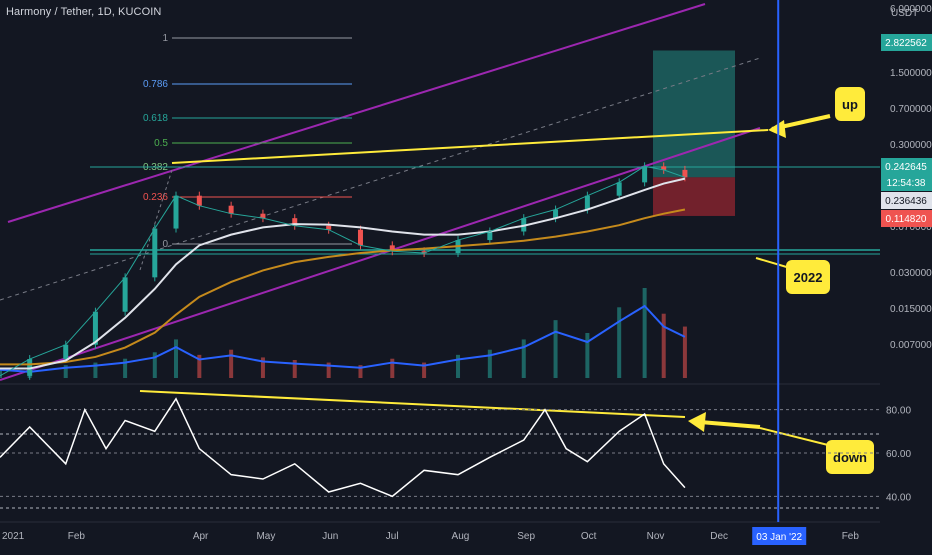 This screenshot has width=932, height=555. What do you see at coordinates (719, 536) in the screenshot?
I see `time-axis-label: Dec` at bounding box center [719, 536].